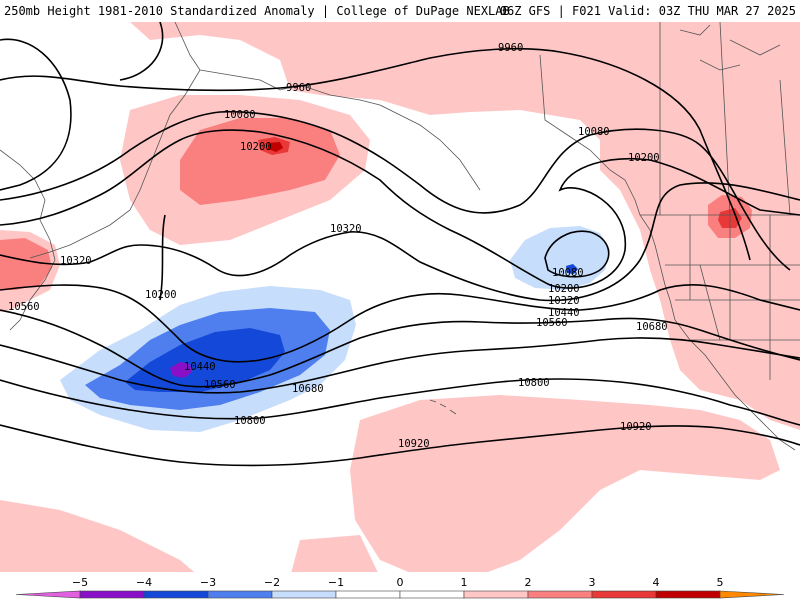  What do you see at coordinates (335, 556) in the screenshot?
I see `pos1-southeast-blob` at bounding box center [335, 556].